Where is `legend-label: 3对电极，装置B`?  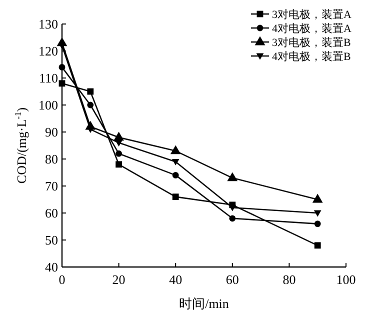 legend-label: 3对电极，装置B is located at coordinates (311, 42).